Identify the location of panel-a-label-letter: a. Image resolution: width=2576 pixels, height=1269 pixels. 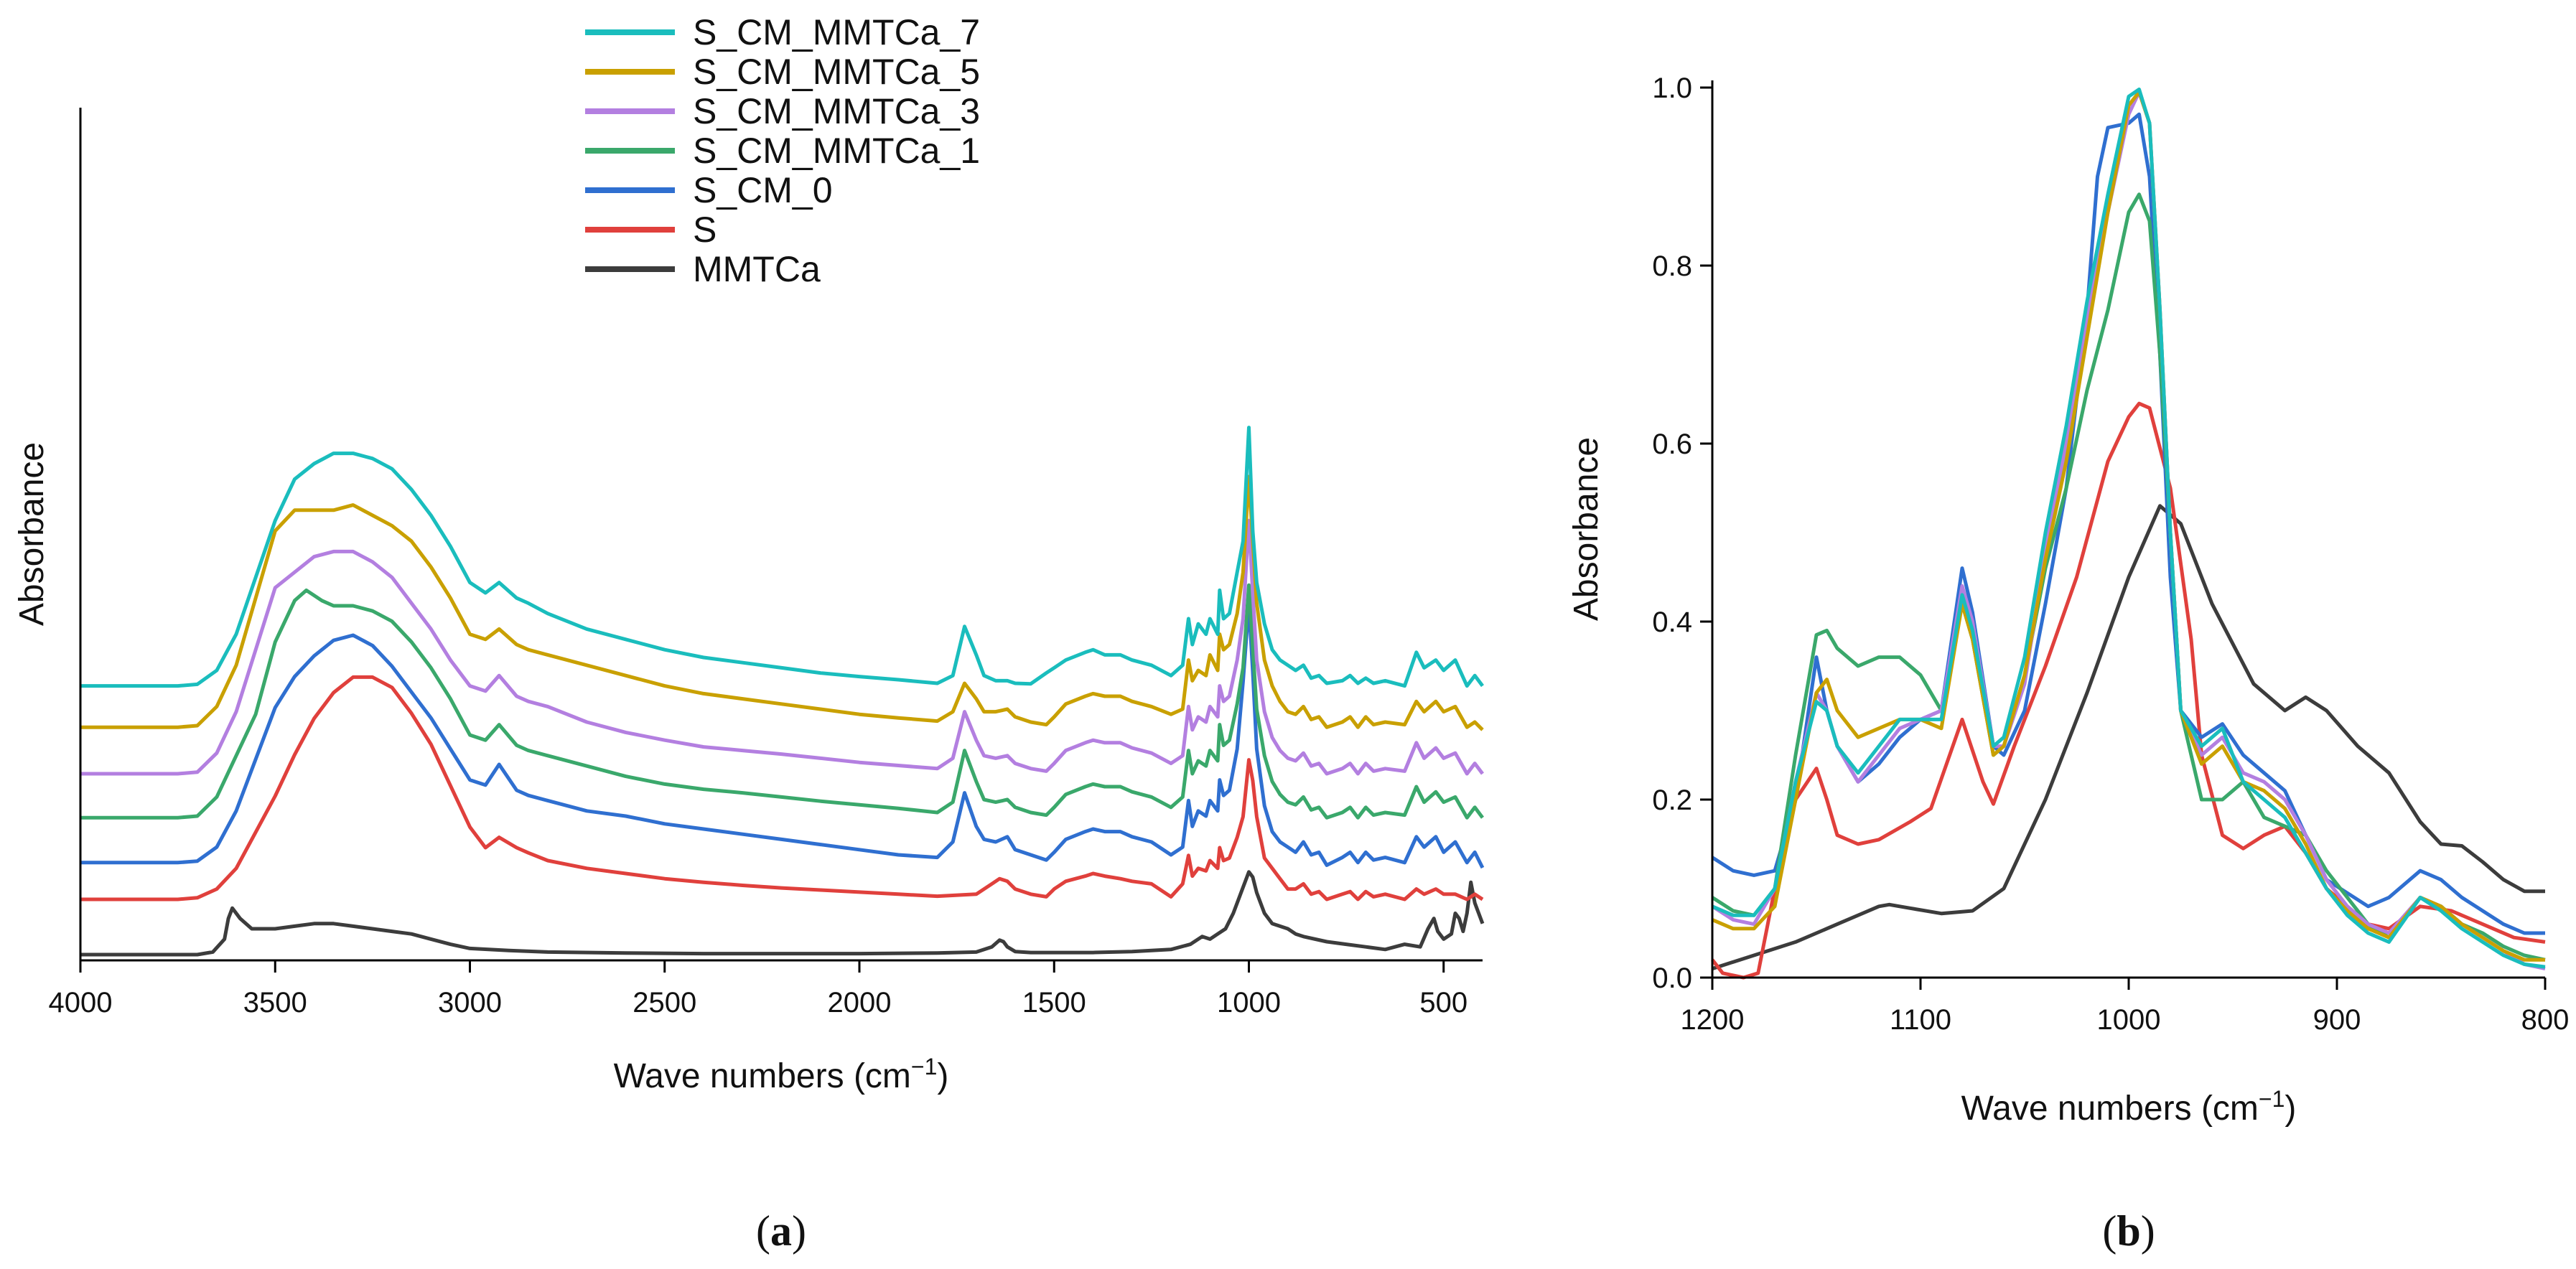
(781, 1231).